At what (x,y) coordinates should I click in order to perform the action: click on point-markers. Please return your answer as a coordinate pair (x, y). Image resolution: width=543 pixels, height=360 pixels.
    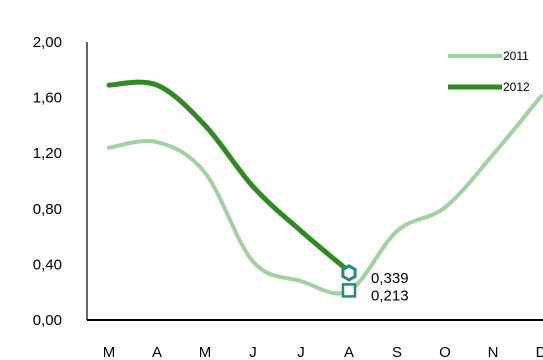
    Looking at the image, I should click on (349, 281).